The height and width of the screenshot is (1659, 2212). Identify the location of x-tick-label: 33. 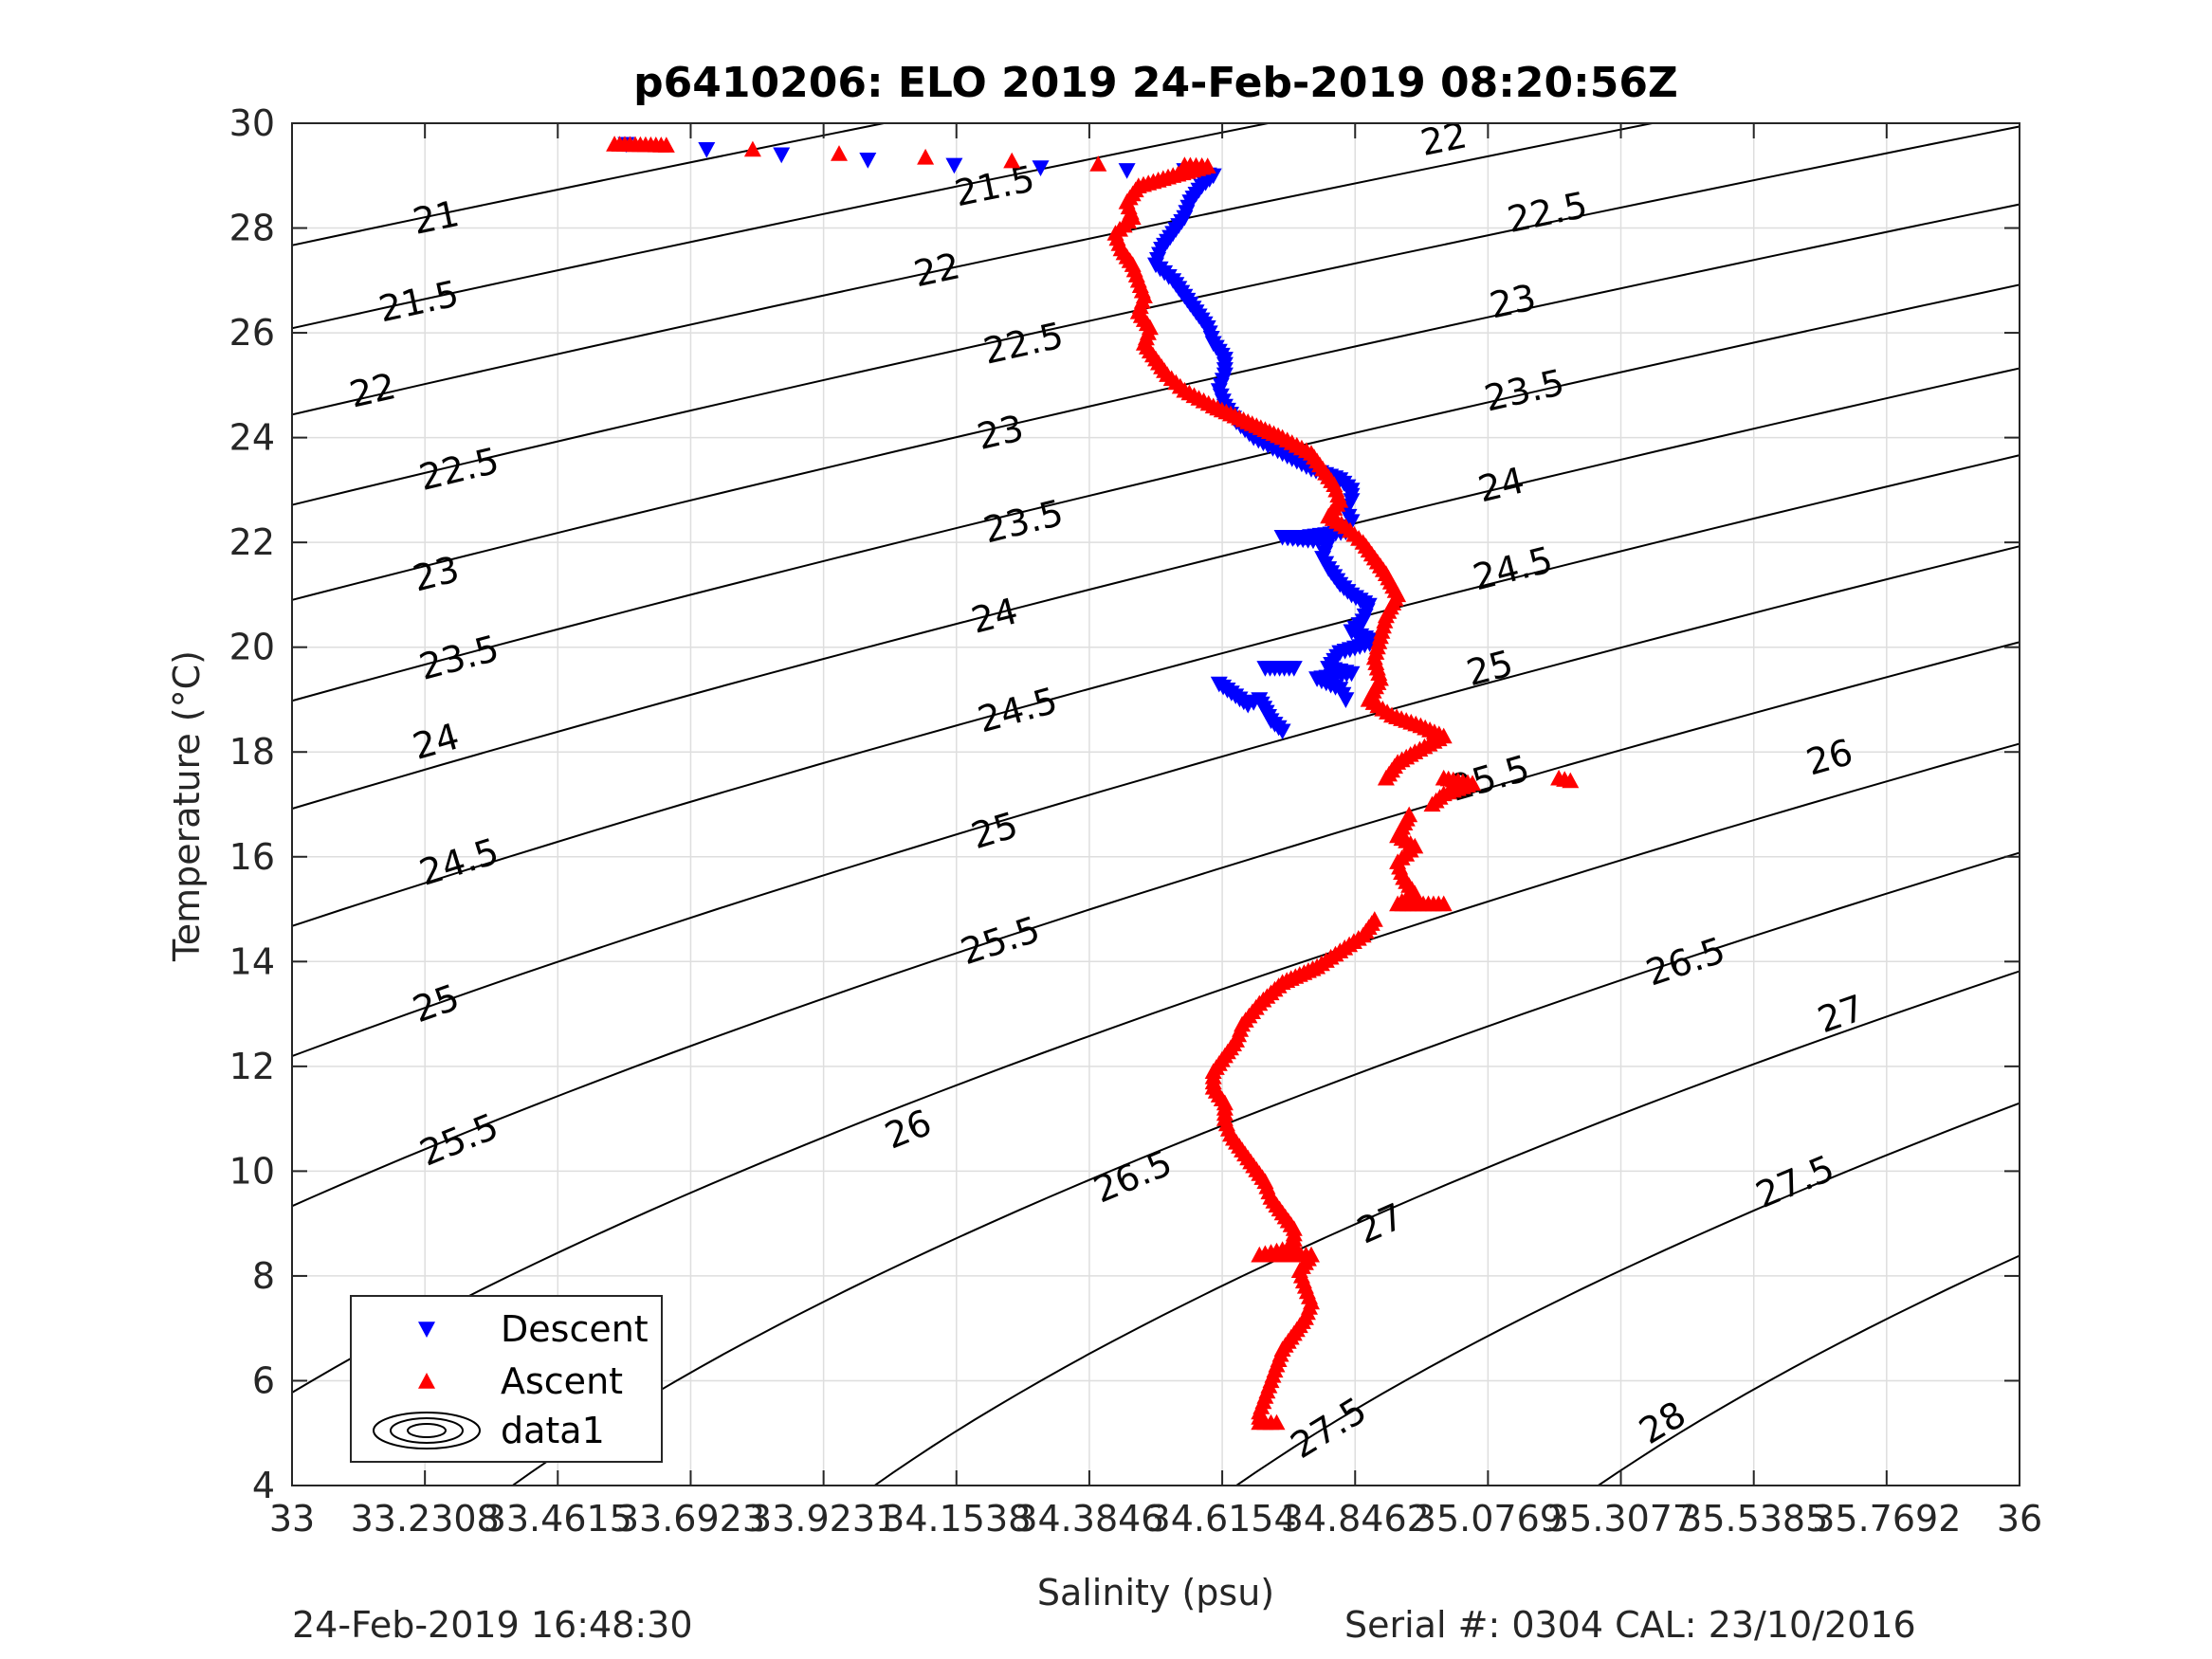
(292, 1519).